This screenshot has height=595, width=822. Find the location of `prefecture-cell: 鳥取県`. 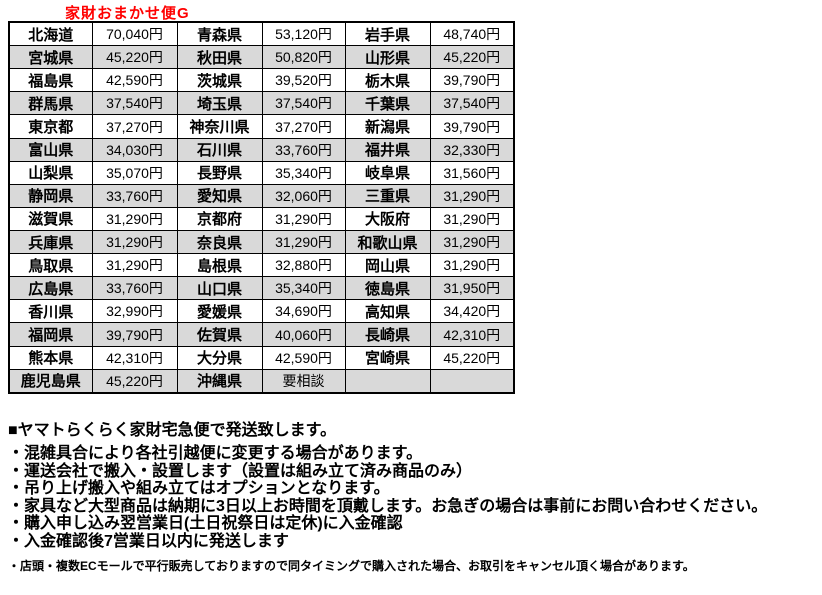

prefecture-cell: 鳥取県 is located at coordinates (50, 265).